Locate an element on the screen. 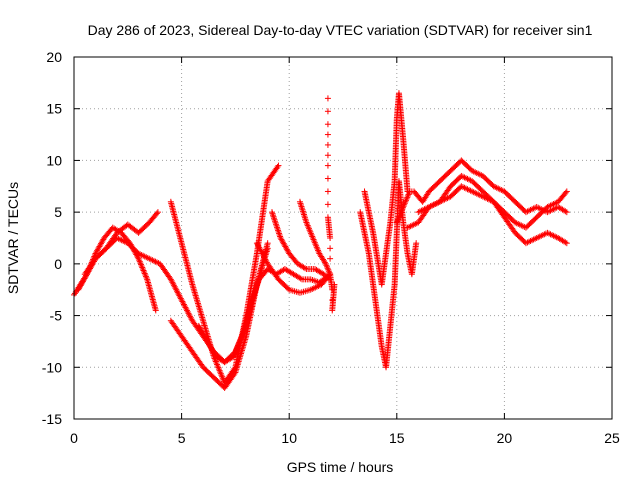 The width and height of the screenshot is (640, 480). y-tick-label: 15 is located at coordinates (54, 109).